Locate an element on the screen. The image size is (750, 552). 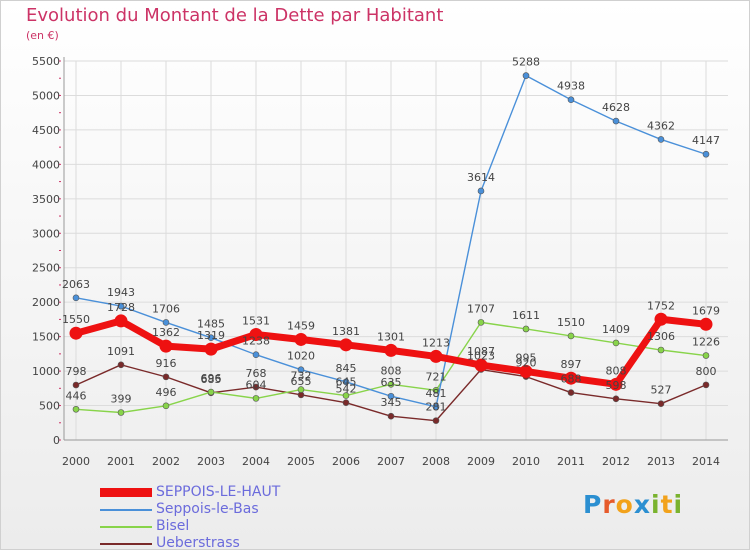
y-tick-label: 4000 is located at coordinates (46, 164).